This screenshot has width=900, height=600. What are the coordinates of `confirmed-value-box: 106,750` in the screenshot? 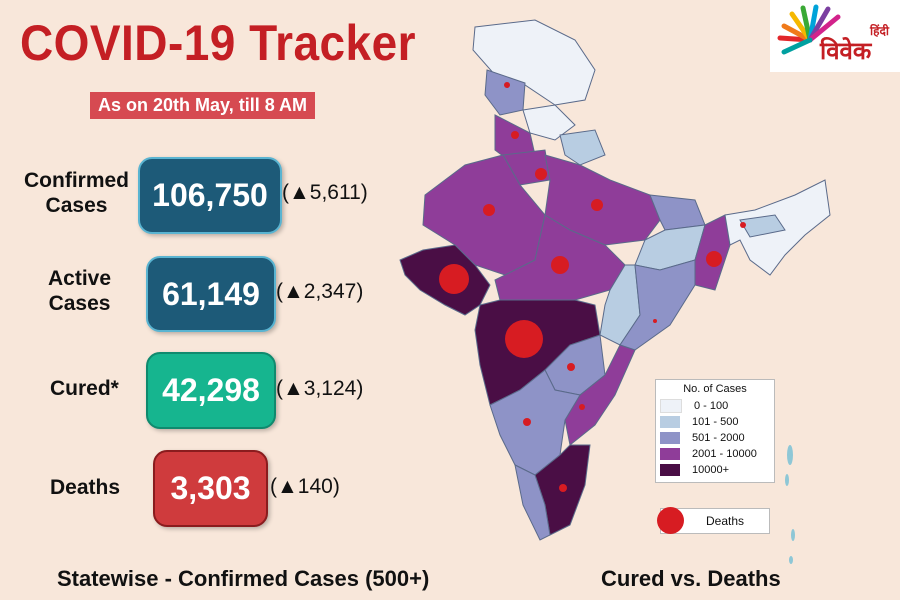 It's located at (210, 195).